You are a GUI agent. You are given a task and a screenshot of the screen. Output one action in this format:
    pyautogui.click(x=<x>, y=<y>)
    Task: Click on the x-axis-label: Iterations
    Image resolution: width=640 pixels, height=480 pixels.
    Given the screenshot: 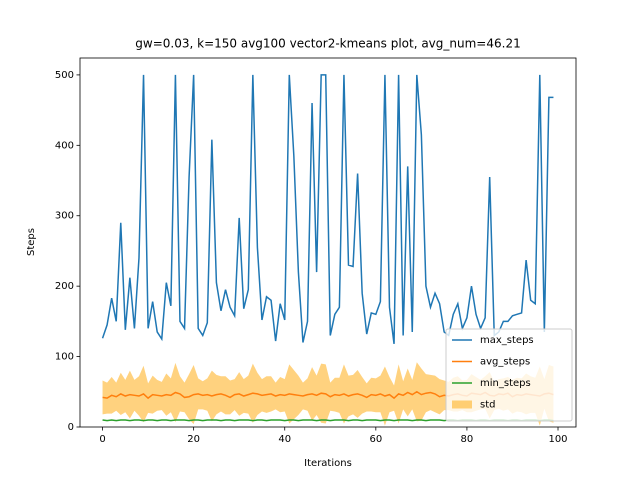 What is the action you would take?
    pyautogui.click(x=328, y=463)
    